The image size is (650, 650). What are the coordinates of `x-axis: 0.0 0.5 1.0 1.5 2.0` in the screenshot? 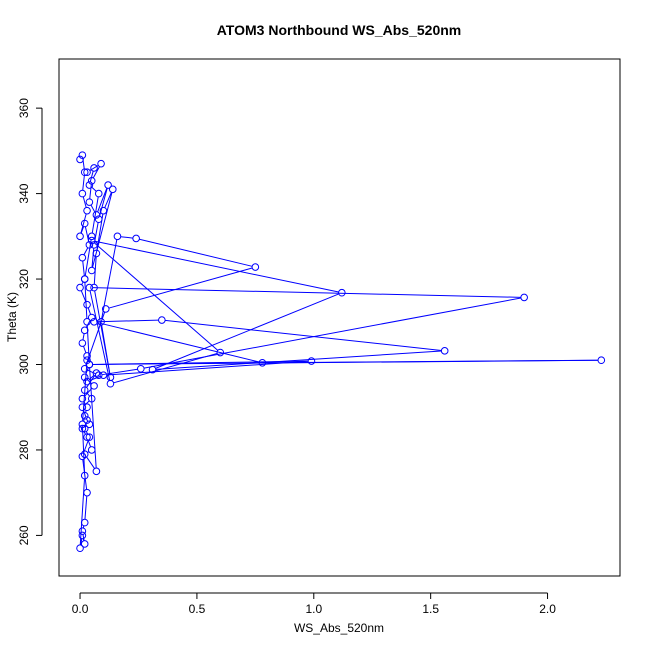 It's located at (314, 604).